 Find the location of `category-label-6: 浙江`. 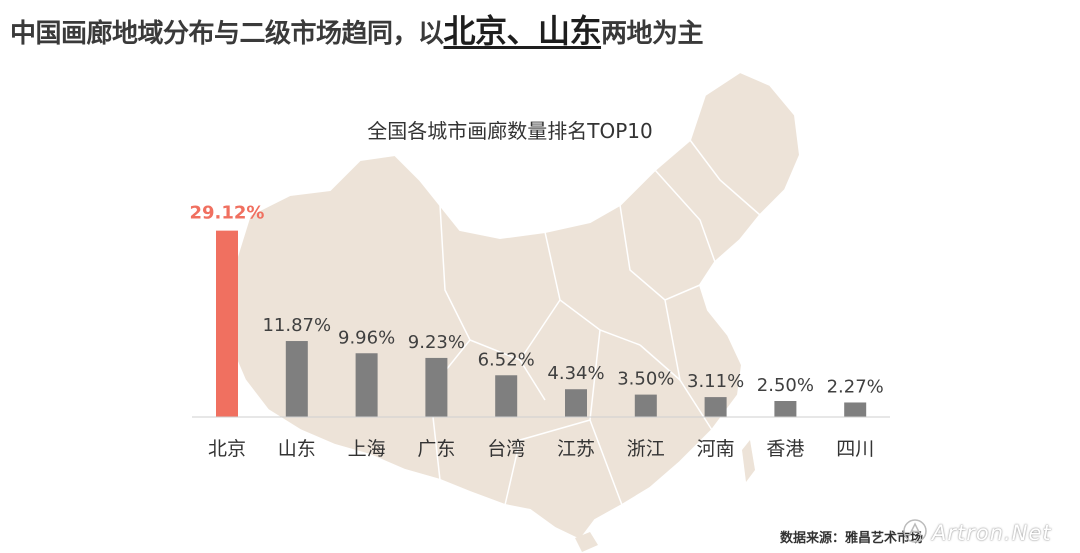

category-label-6: 浙江 is located at coordinates (646, 449).